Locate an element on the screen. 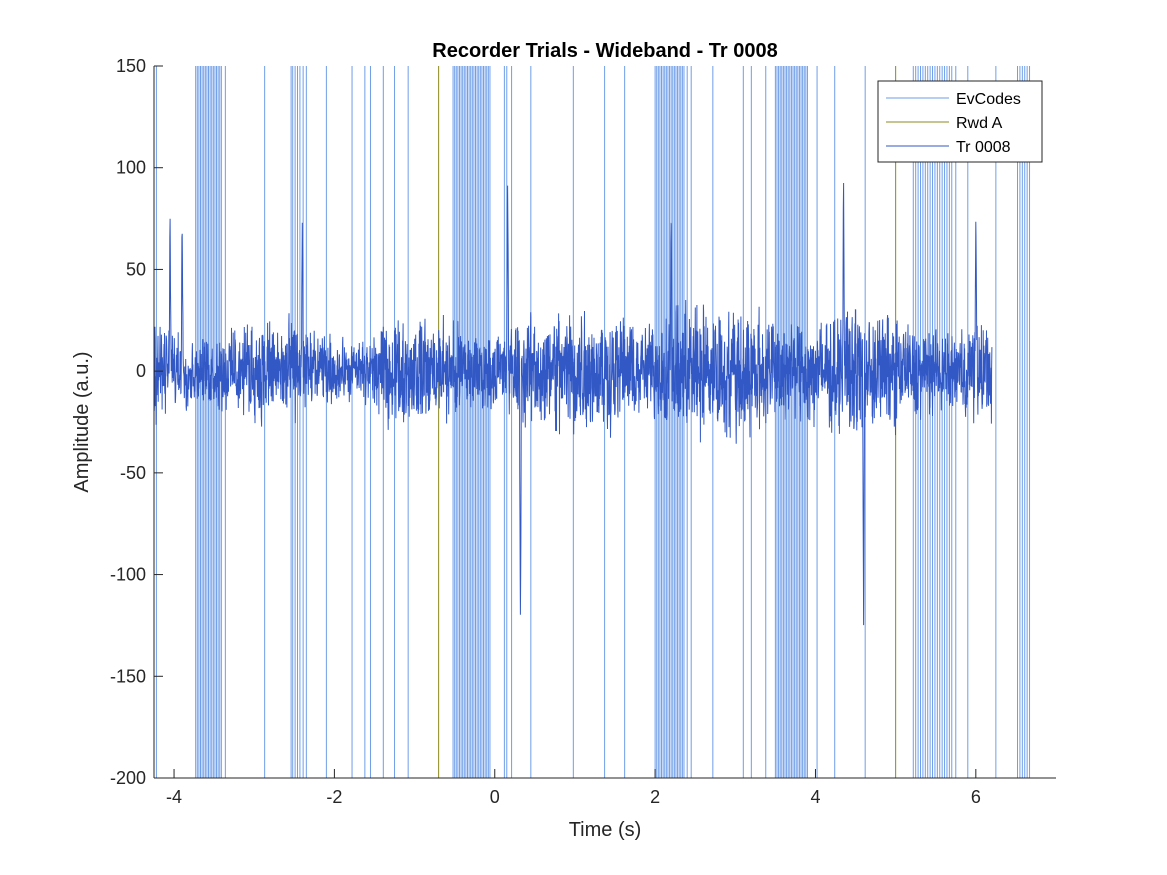 The image size is (1167, 875). y-axis-label: Amplitude (a.u.) is located at coordinates (82, 421).